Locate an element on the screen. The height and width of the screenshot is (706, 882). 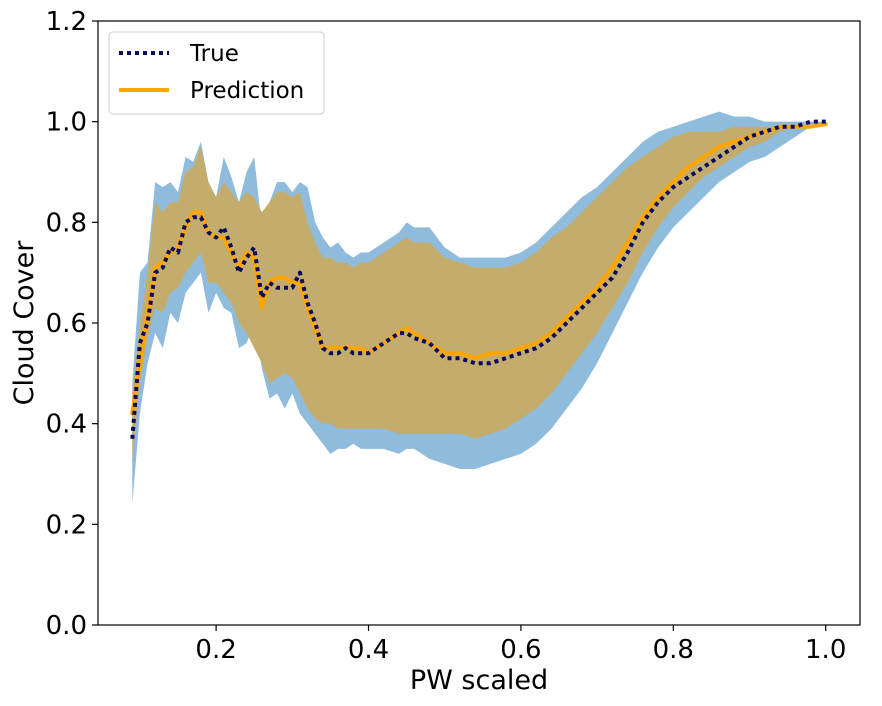
legend: True Prediction is located at coordinates (216, 73).